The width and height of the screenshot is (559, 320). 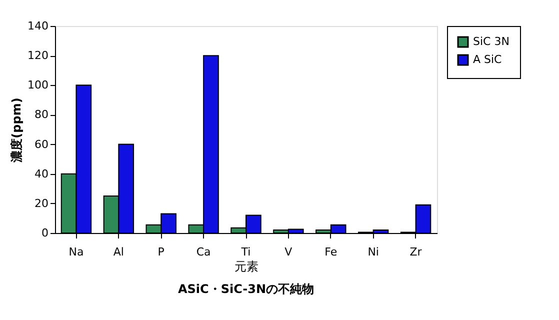 I want to click on text: ASiC・SiC-3Nの不純物, so click(x=246, y=289).